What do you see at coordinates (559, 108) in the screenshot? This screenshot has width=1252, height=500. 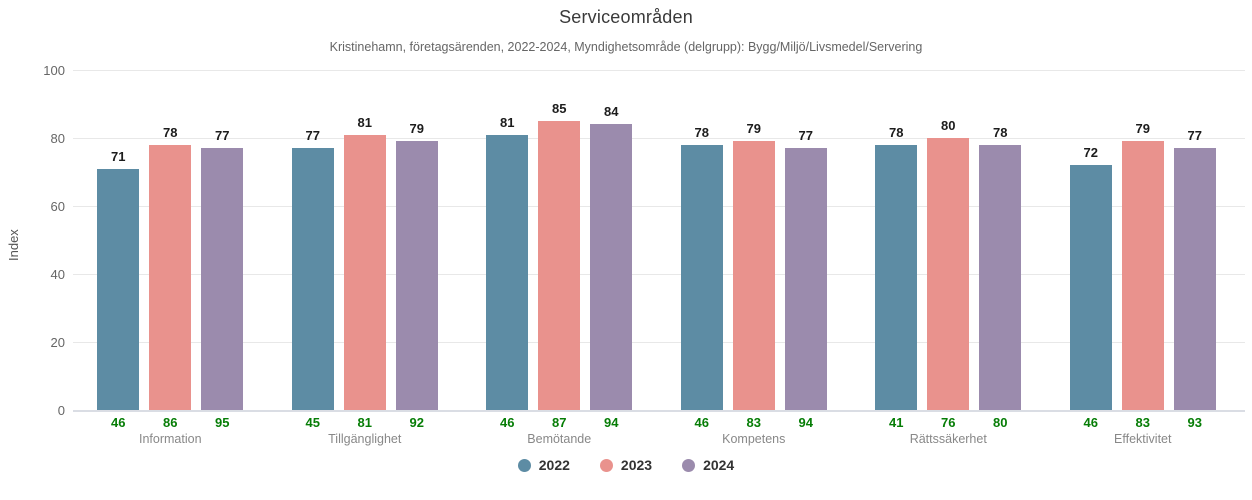 I see `bar-value-label: 85` at bounding box center [559, 108].